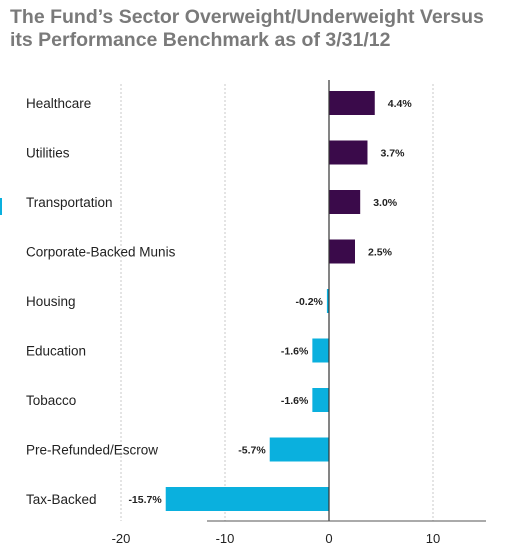  What do you see at coordinates (69, 202) in the screenshot?
I see `category-label: Transportation` at bounding box center [69, 202].